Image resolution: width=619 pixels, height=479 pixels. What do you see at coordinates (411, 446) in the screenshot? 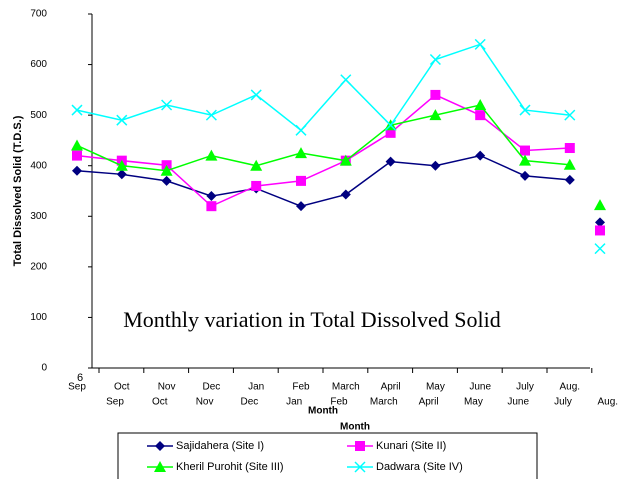
I see `legend-label: Kunari (Site II)` at bounding box center [411, 446].